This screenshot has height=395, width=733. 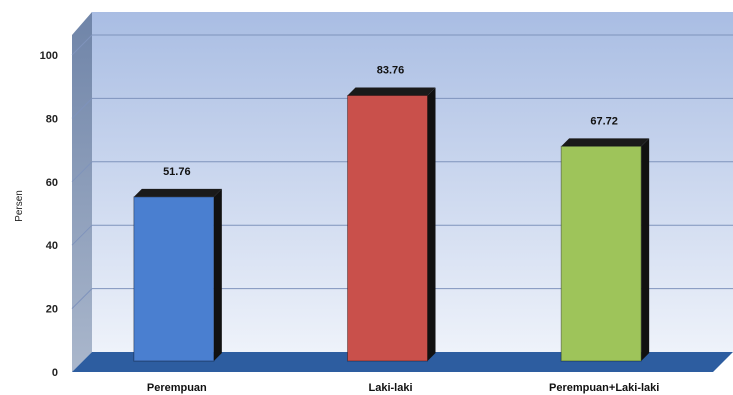 I want to click on x-axis: Perempuan Laki-laki Perempuan+Laki-laki, so click(x=403, y=388).